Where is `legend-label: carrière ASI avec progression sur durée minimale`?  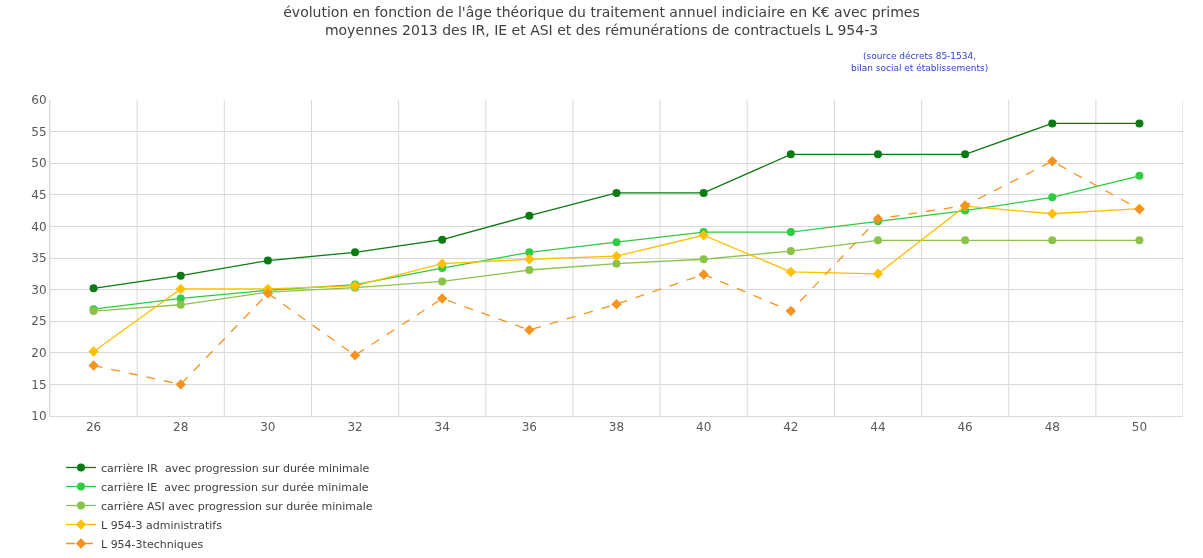
legend-label: carrière ASI avec progression sur durée minimale is located at coordinates (237, 506).